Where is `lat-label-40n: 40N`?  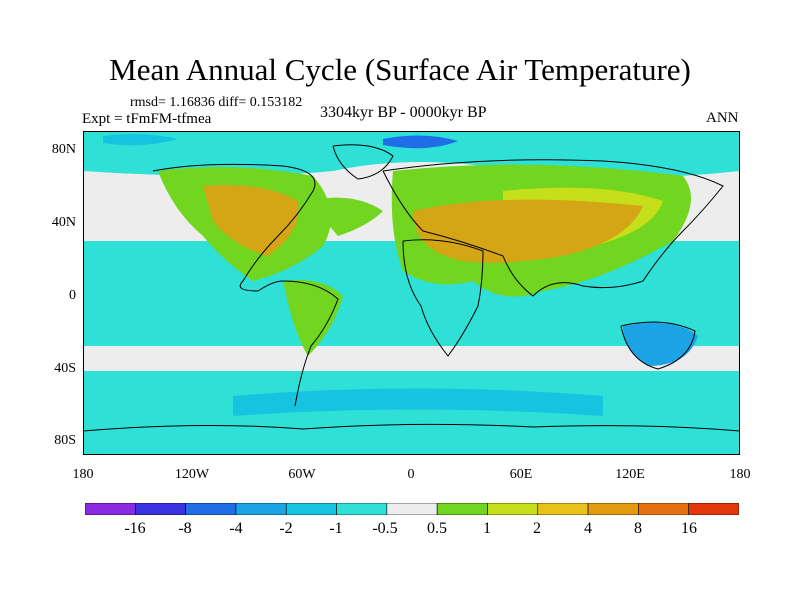
lat-label-40n: 40N is located at coordinates (63, 222).